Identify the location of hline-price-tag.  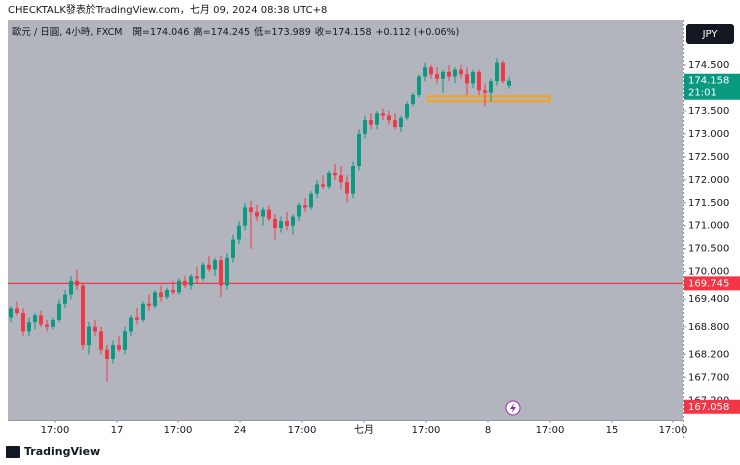
(712, 283).